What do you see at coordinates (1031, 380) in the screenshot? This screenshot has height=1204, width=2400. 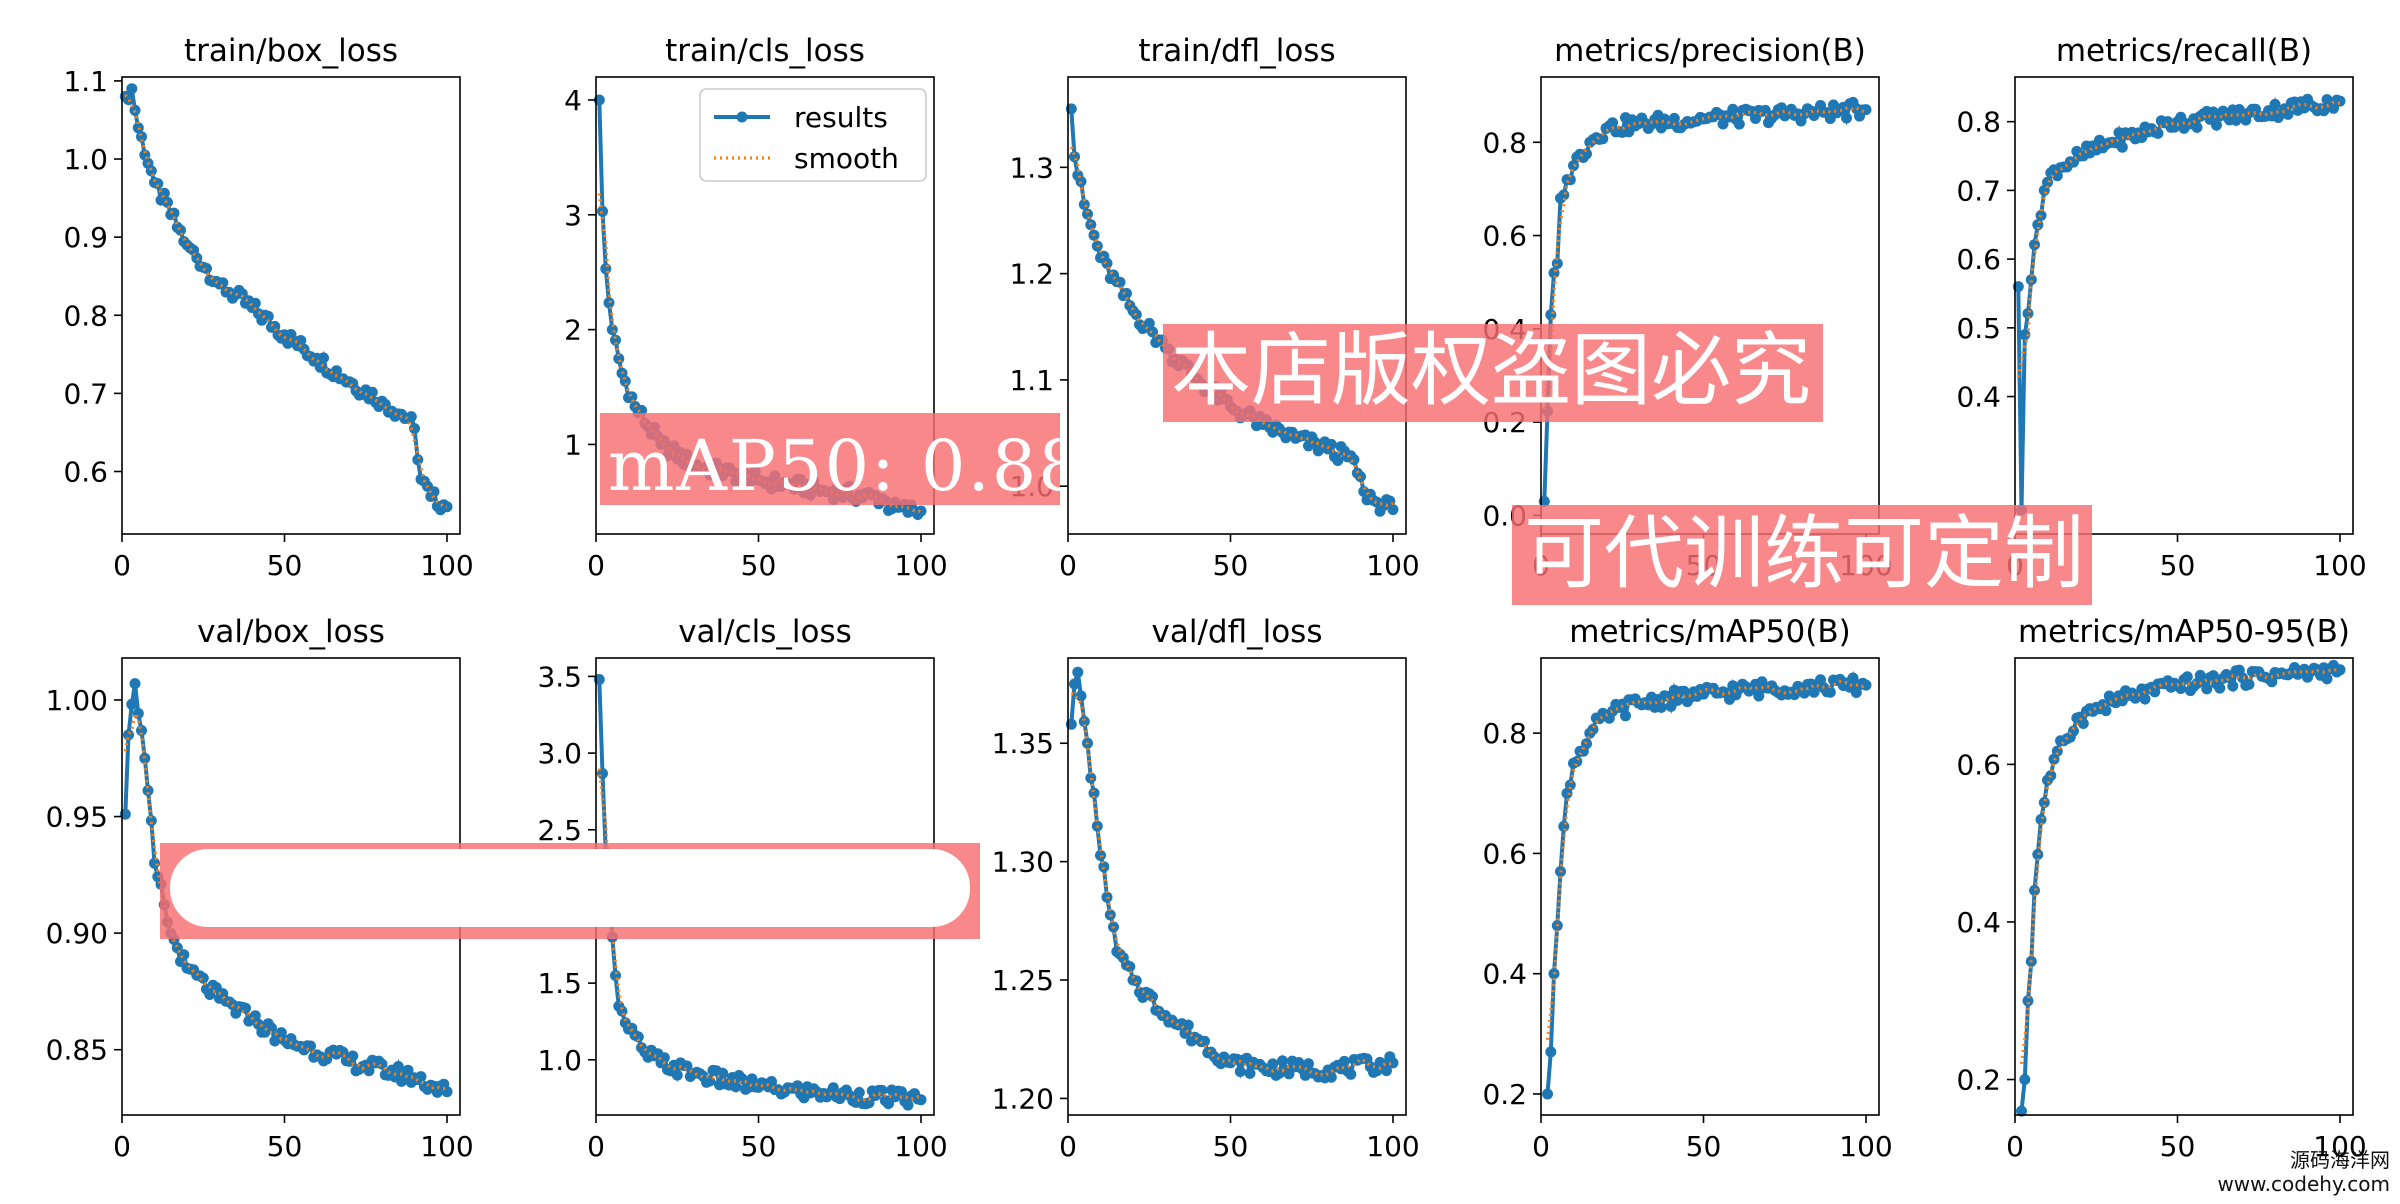 I see `y-tick-label: 1.1` at bounding box center [1031, 380].